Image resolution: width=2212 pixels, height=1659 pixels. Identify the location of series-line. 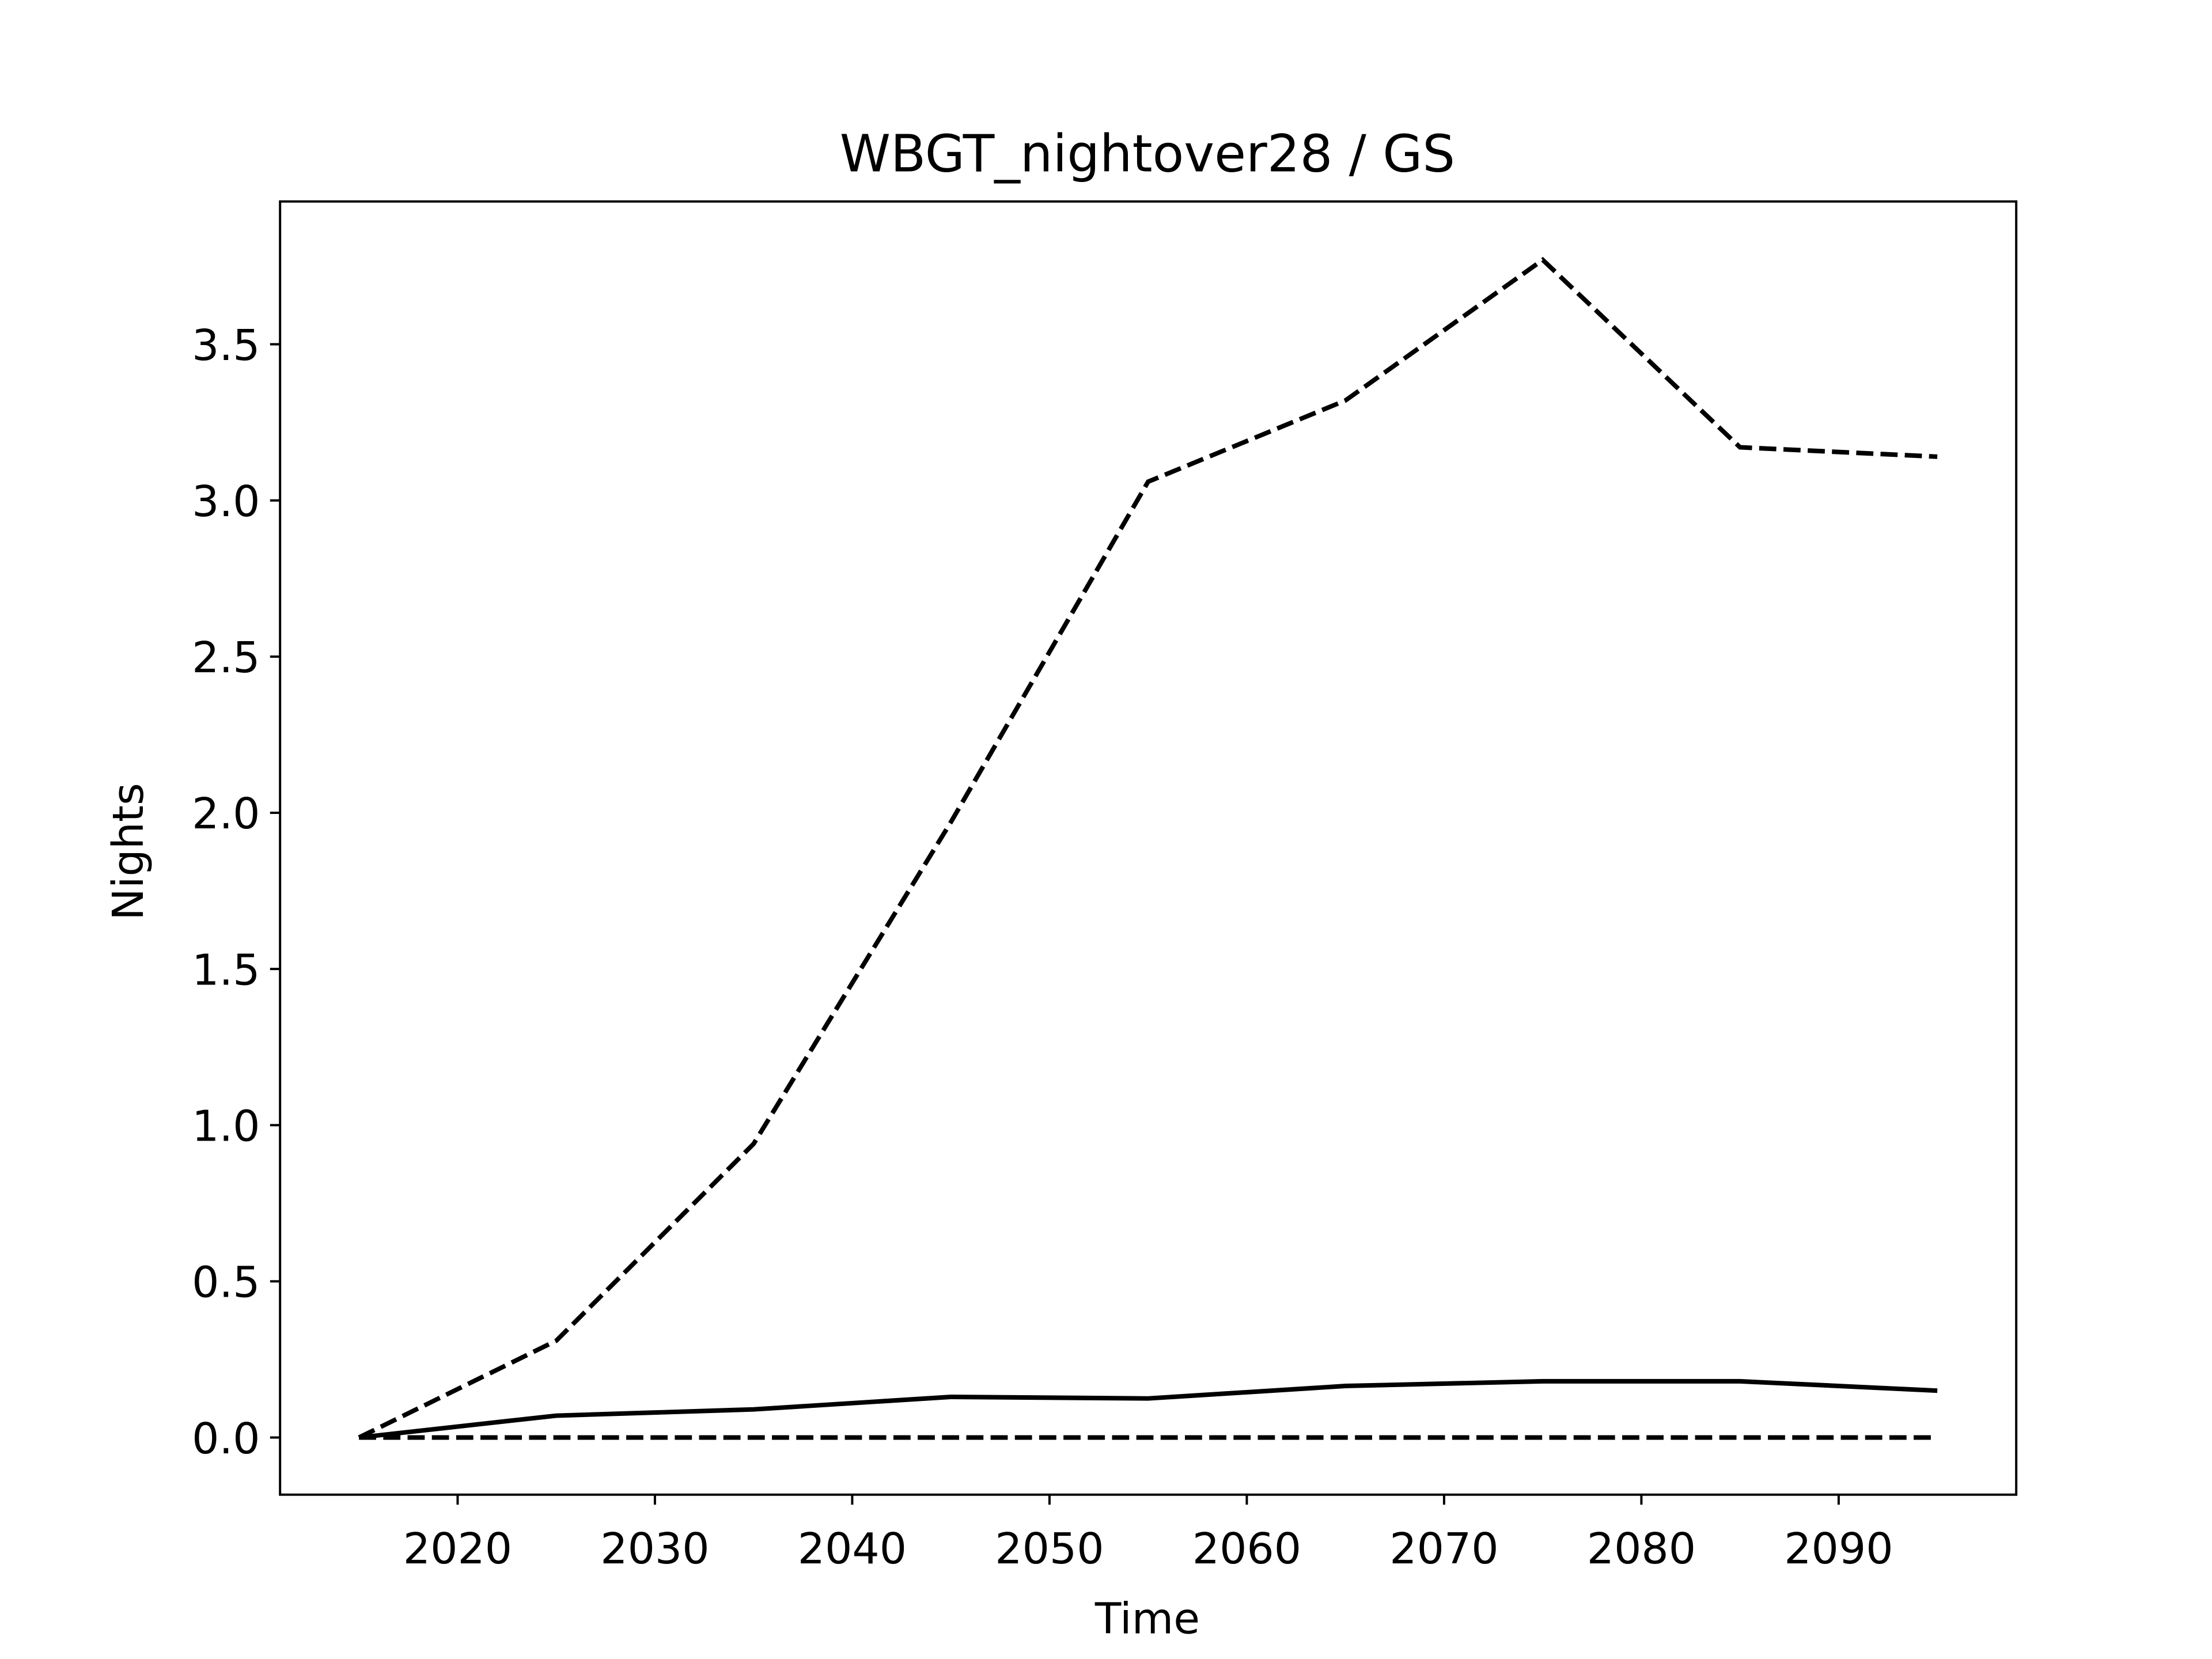
(1148, 1409).